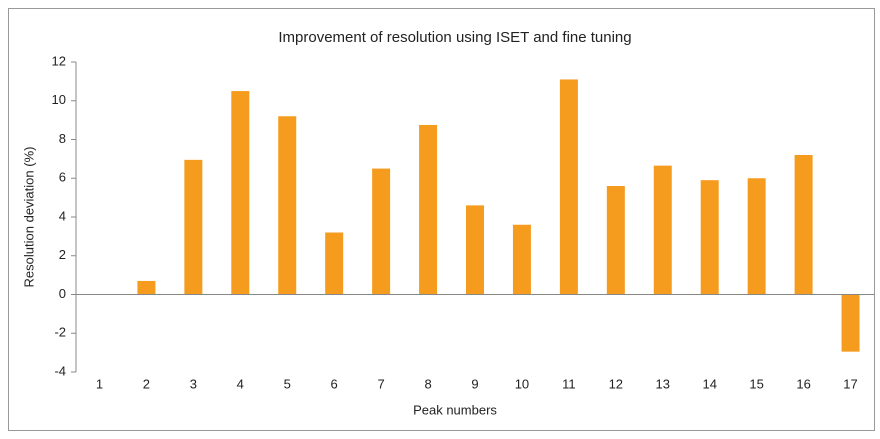 The height and width of the screenshot is (439, 880). Describe the element at coordinates (334, 383) in the screenshot. I see `x-tick-label: 6` at that location.